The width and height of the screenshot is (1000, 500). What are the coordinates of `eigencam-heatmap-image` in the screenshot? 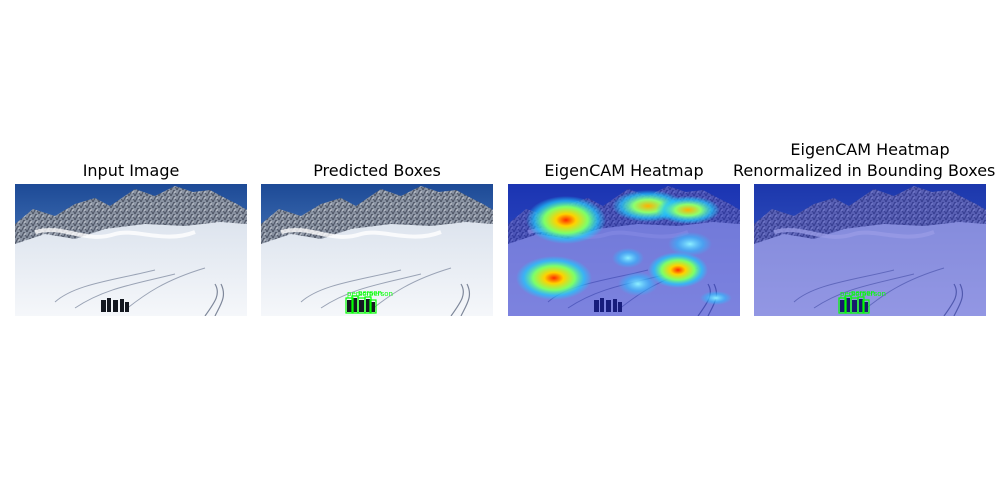 It's located at (624, 250).